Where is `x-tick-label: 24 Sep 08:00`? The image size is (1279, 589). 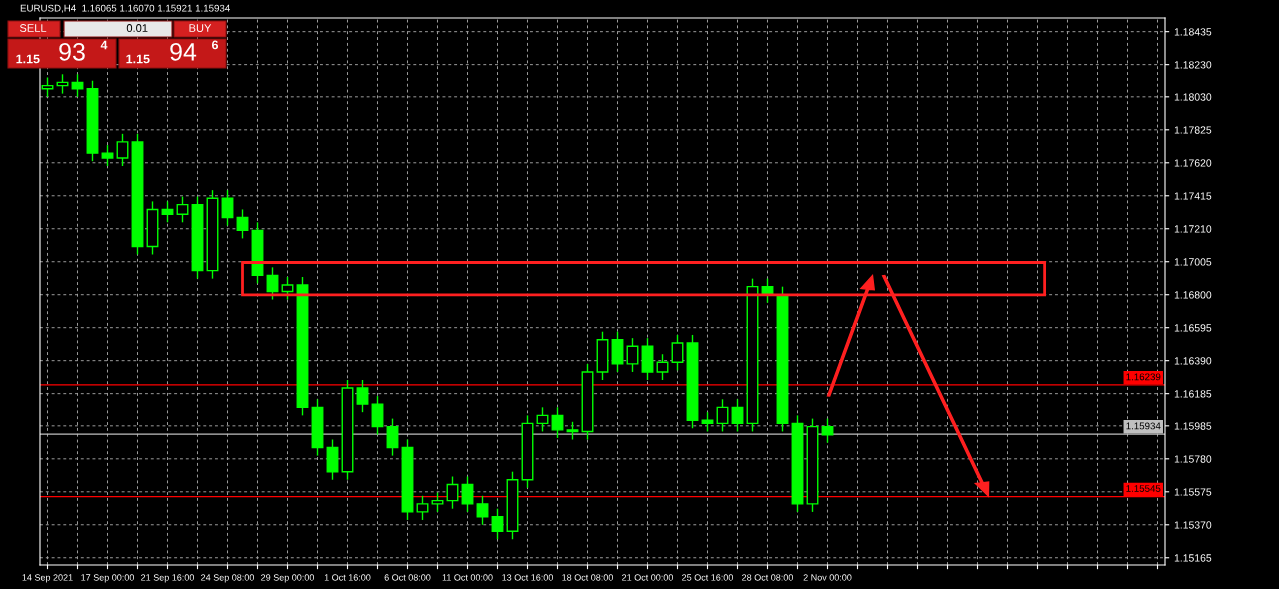 x-tick-label: 24 Sep 08:00 is located at coordinates (228, 578).